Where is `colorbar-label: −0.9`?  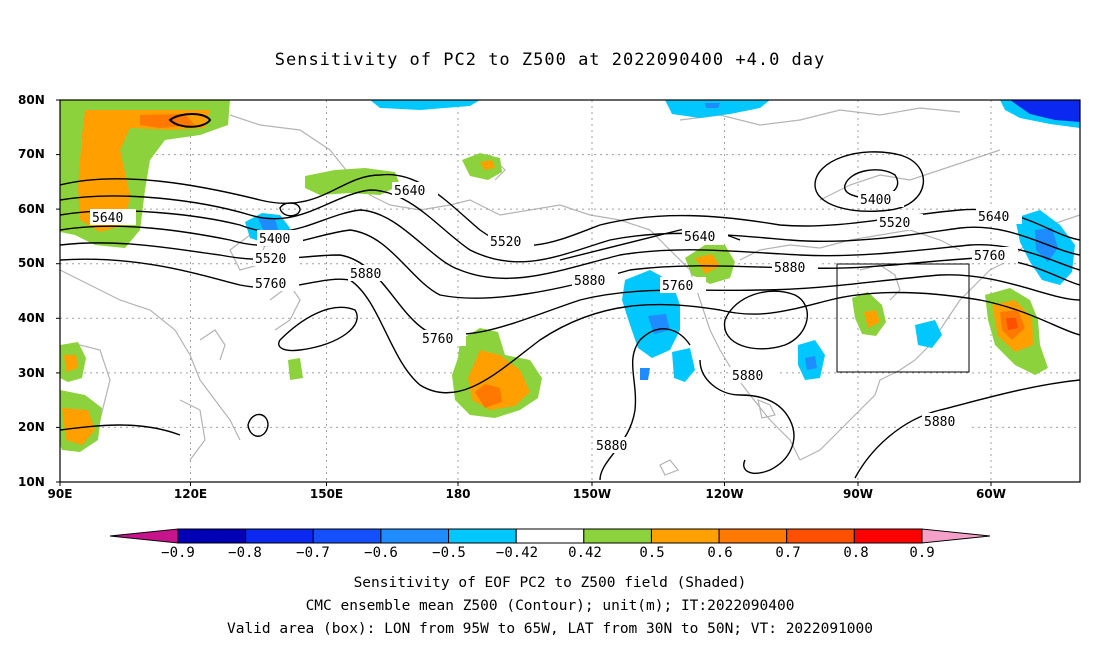 colorbar-label: −0.9 is located at coordinates (178, 553).